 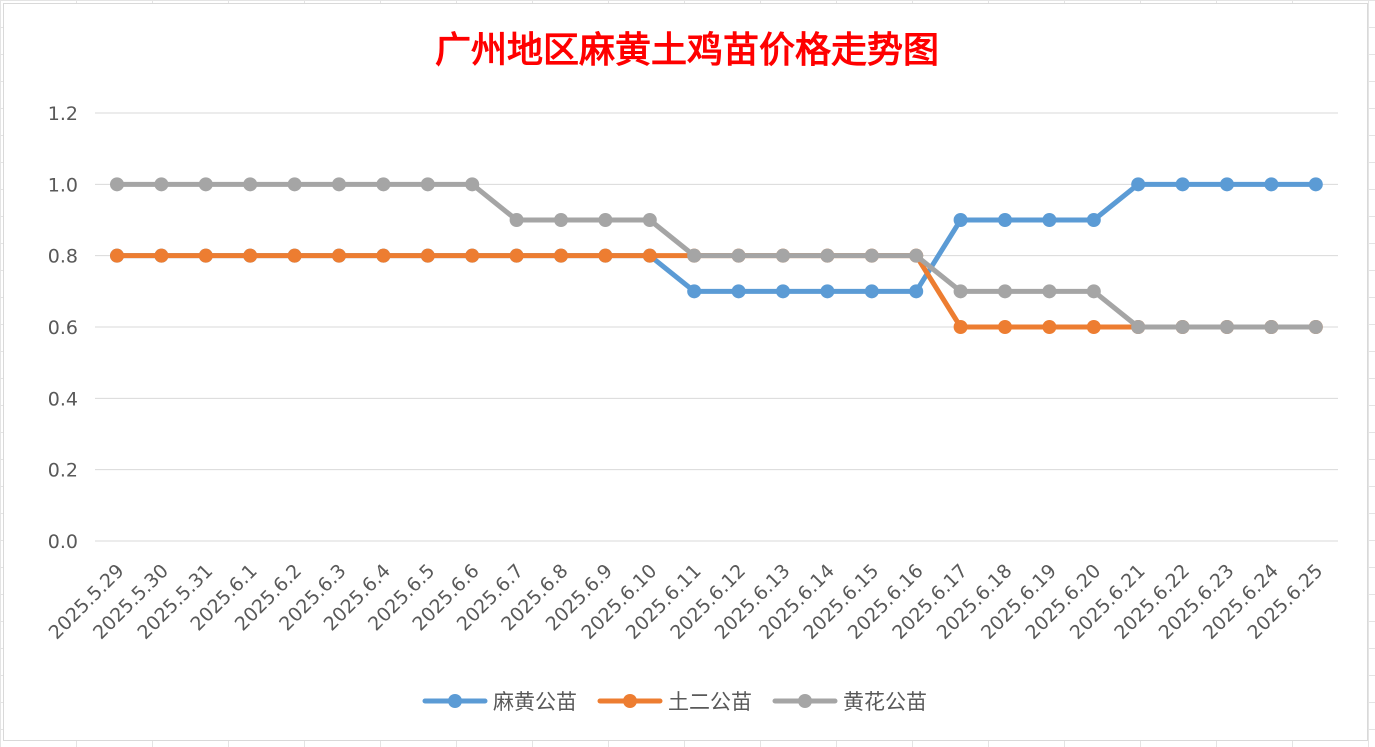 What do you see at coordinates (63, 399) in the screenshot?
I see `y-tick-label: 0.4` at bounding box center [63, 399].